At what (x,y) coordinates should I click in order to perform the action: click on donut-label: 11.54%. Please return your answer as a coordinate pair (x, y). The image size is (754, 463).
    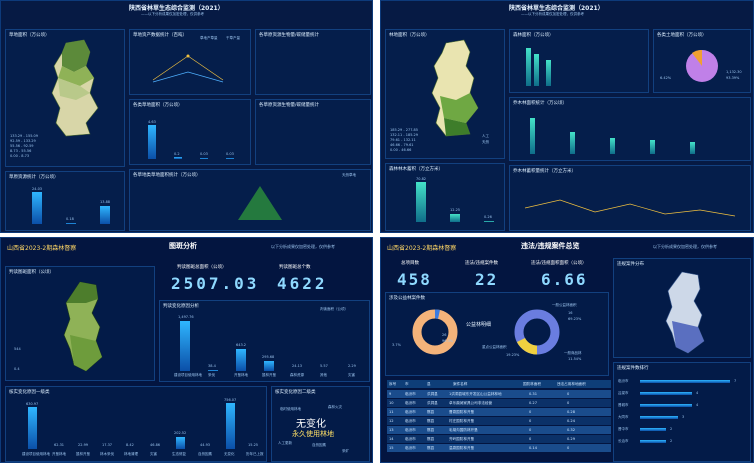
    Looking at the image, I should click on (575, 359).